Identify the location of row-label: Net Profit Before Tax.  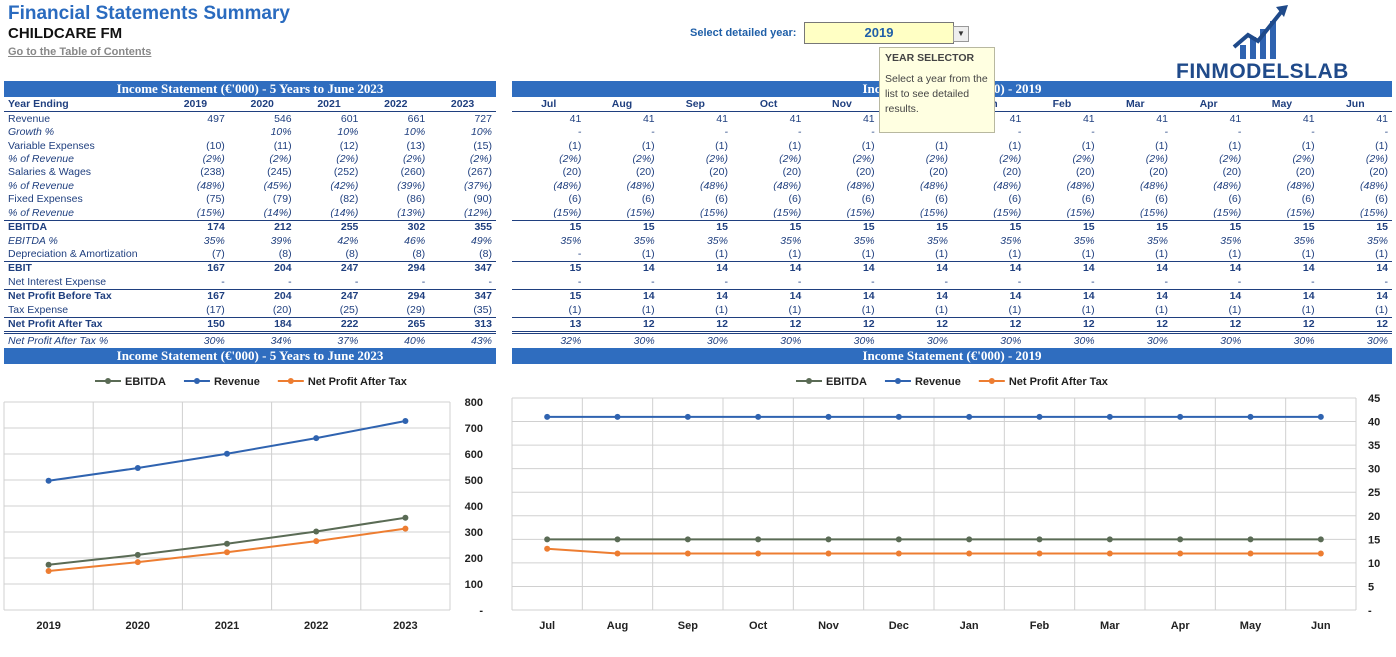
(83, 296).